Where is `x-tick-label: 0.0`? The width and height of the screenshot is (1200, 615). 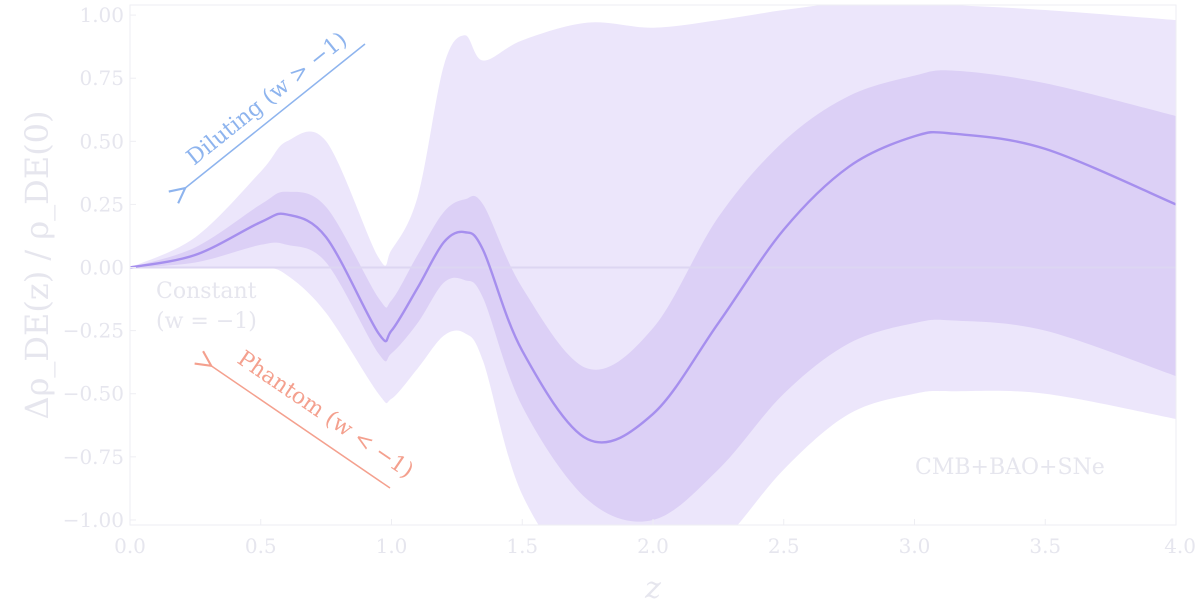
x-tick-label: 0.0 is located at coordinates (130, 546).